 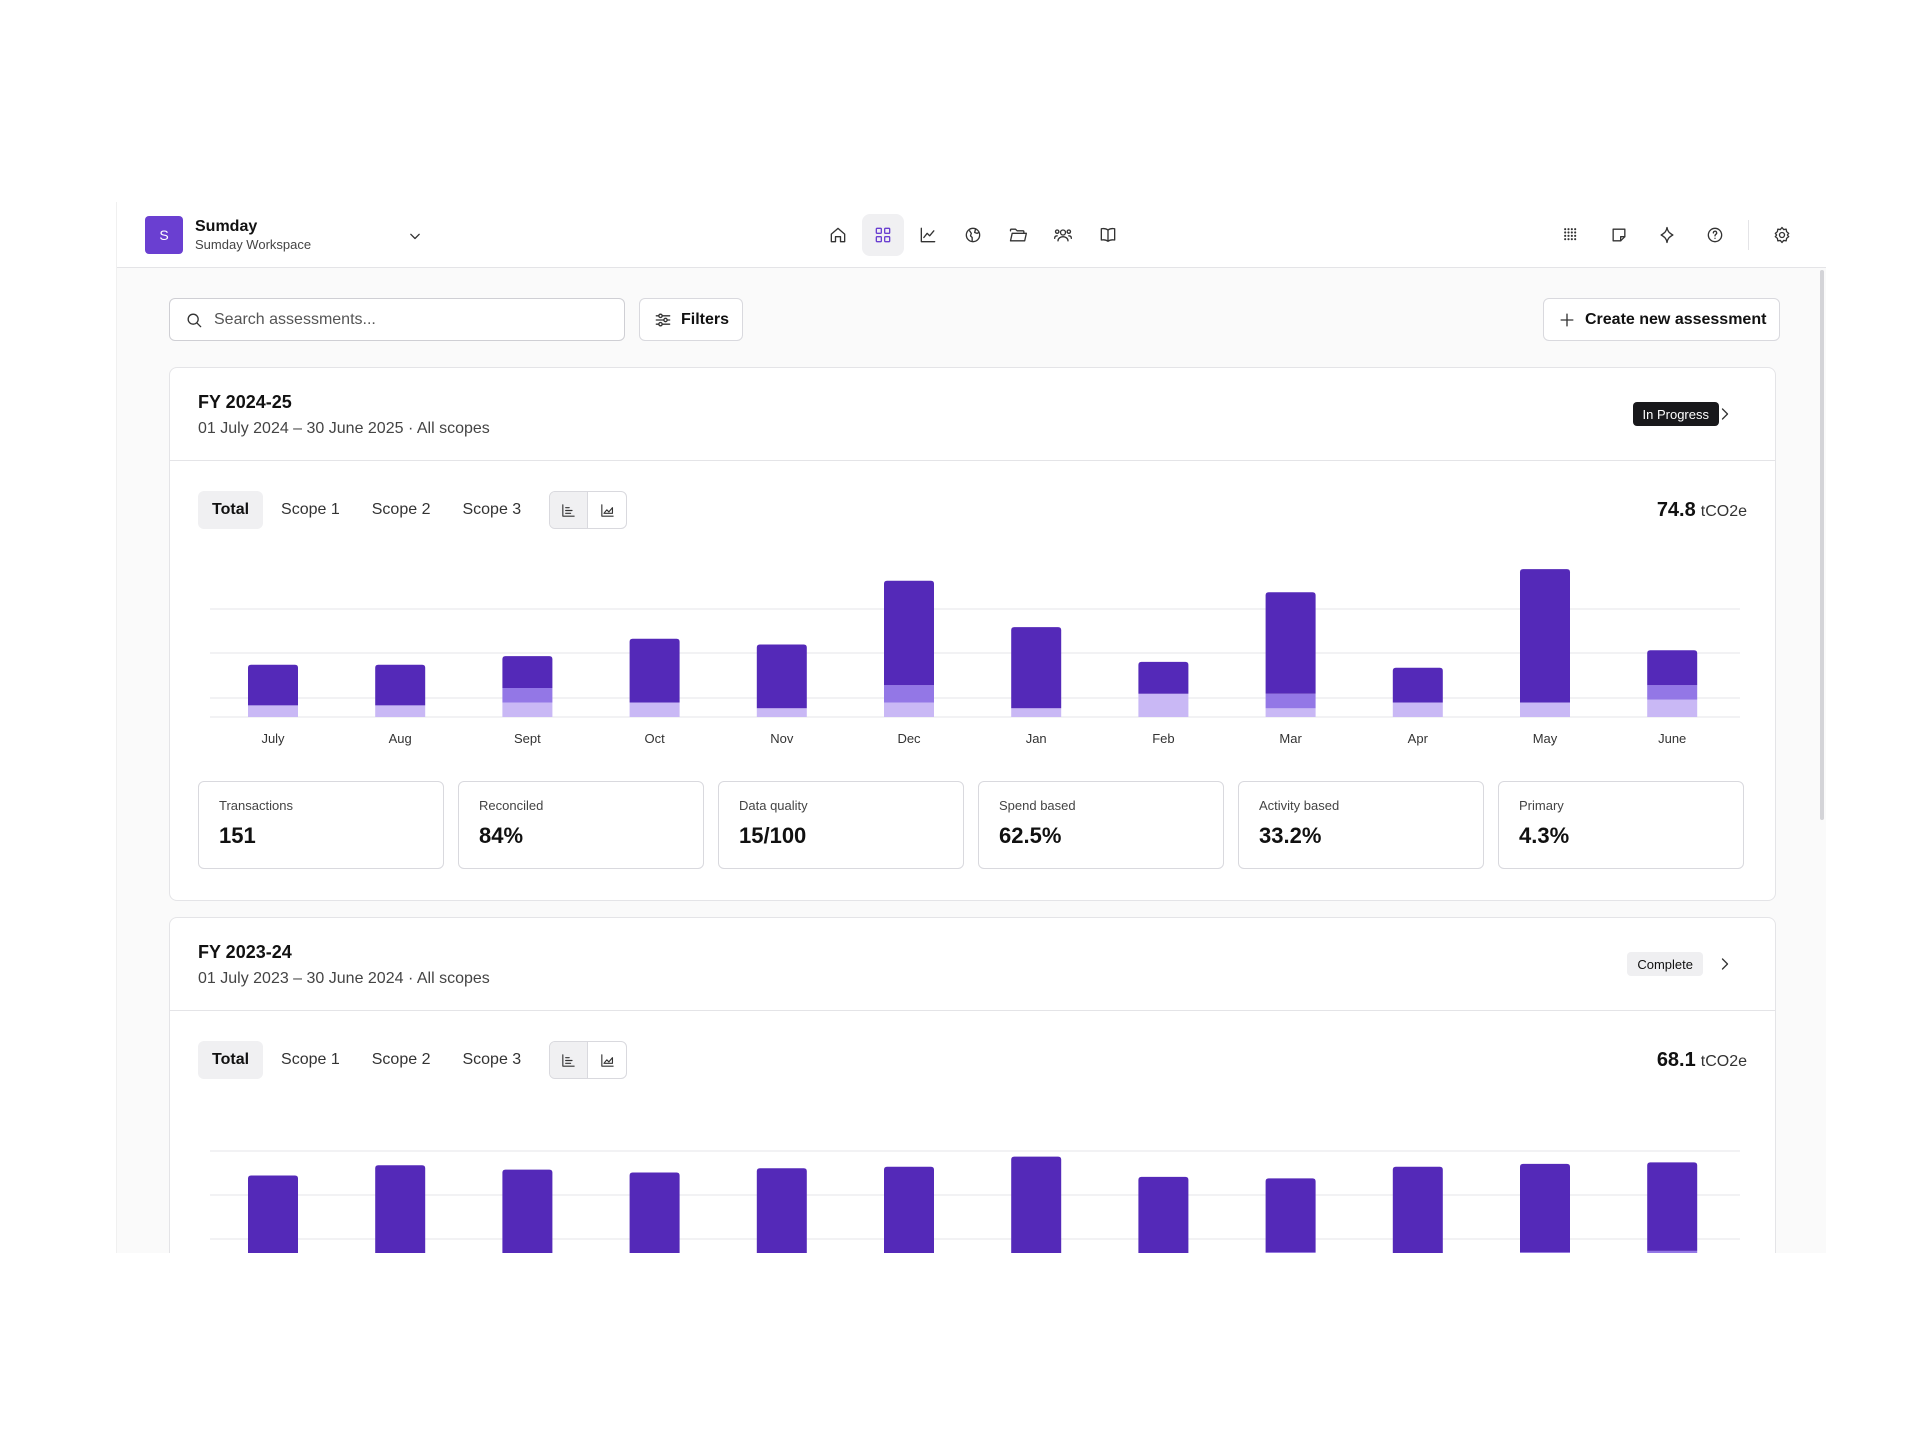 I want to click on nav-home, so click(x=838, y=235).